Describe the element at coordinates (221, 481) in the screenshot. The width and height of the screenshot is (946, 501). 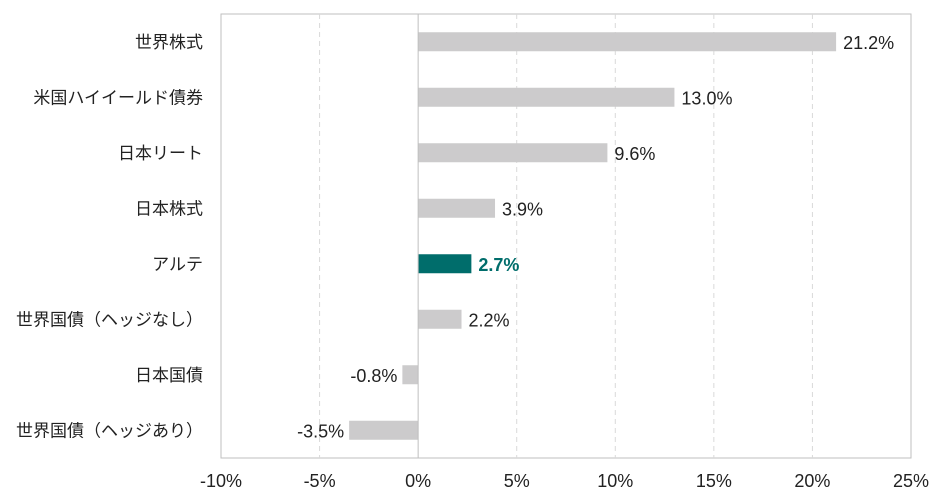
I see `x-tick-label: -10%` at that location.